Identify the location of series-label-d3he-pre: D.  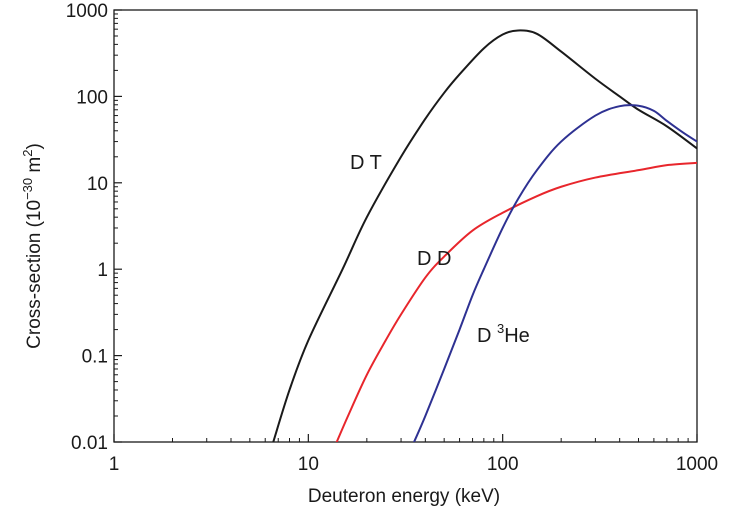
(487, 336).